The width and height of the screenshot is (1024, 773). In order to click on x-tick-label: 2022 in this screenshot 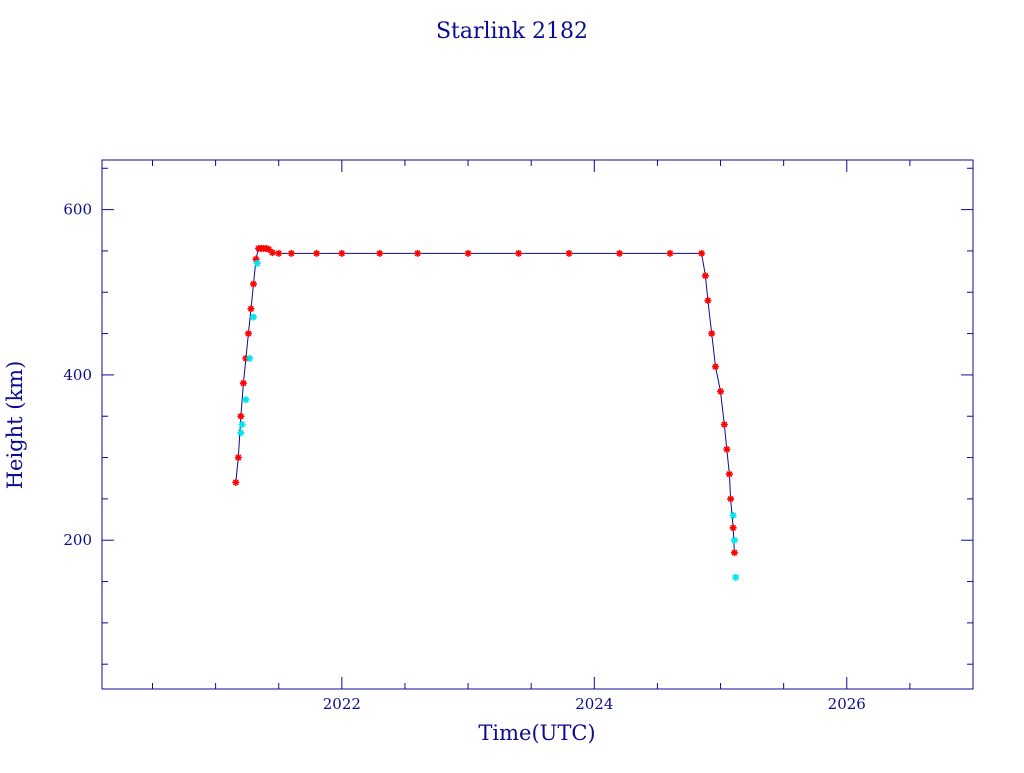, I will do `click(342, 704)`.